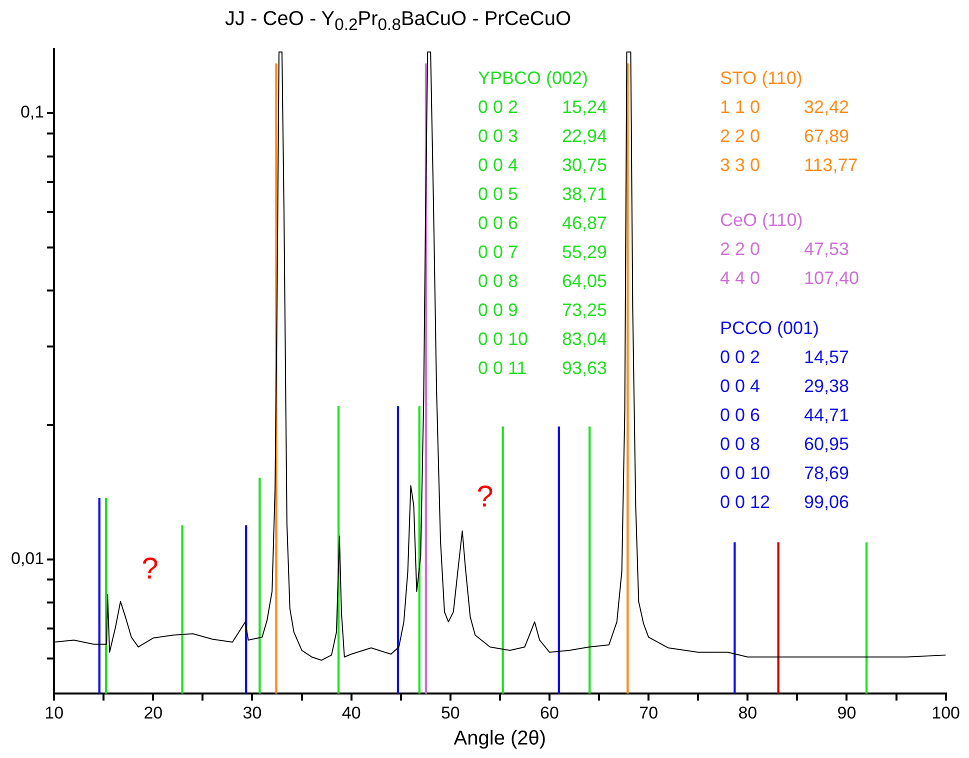 The height and width of the screenshot is (758, 969). I want to click on x-tick-label: 90, so click(846, 712).